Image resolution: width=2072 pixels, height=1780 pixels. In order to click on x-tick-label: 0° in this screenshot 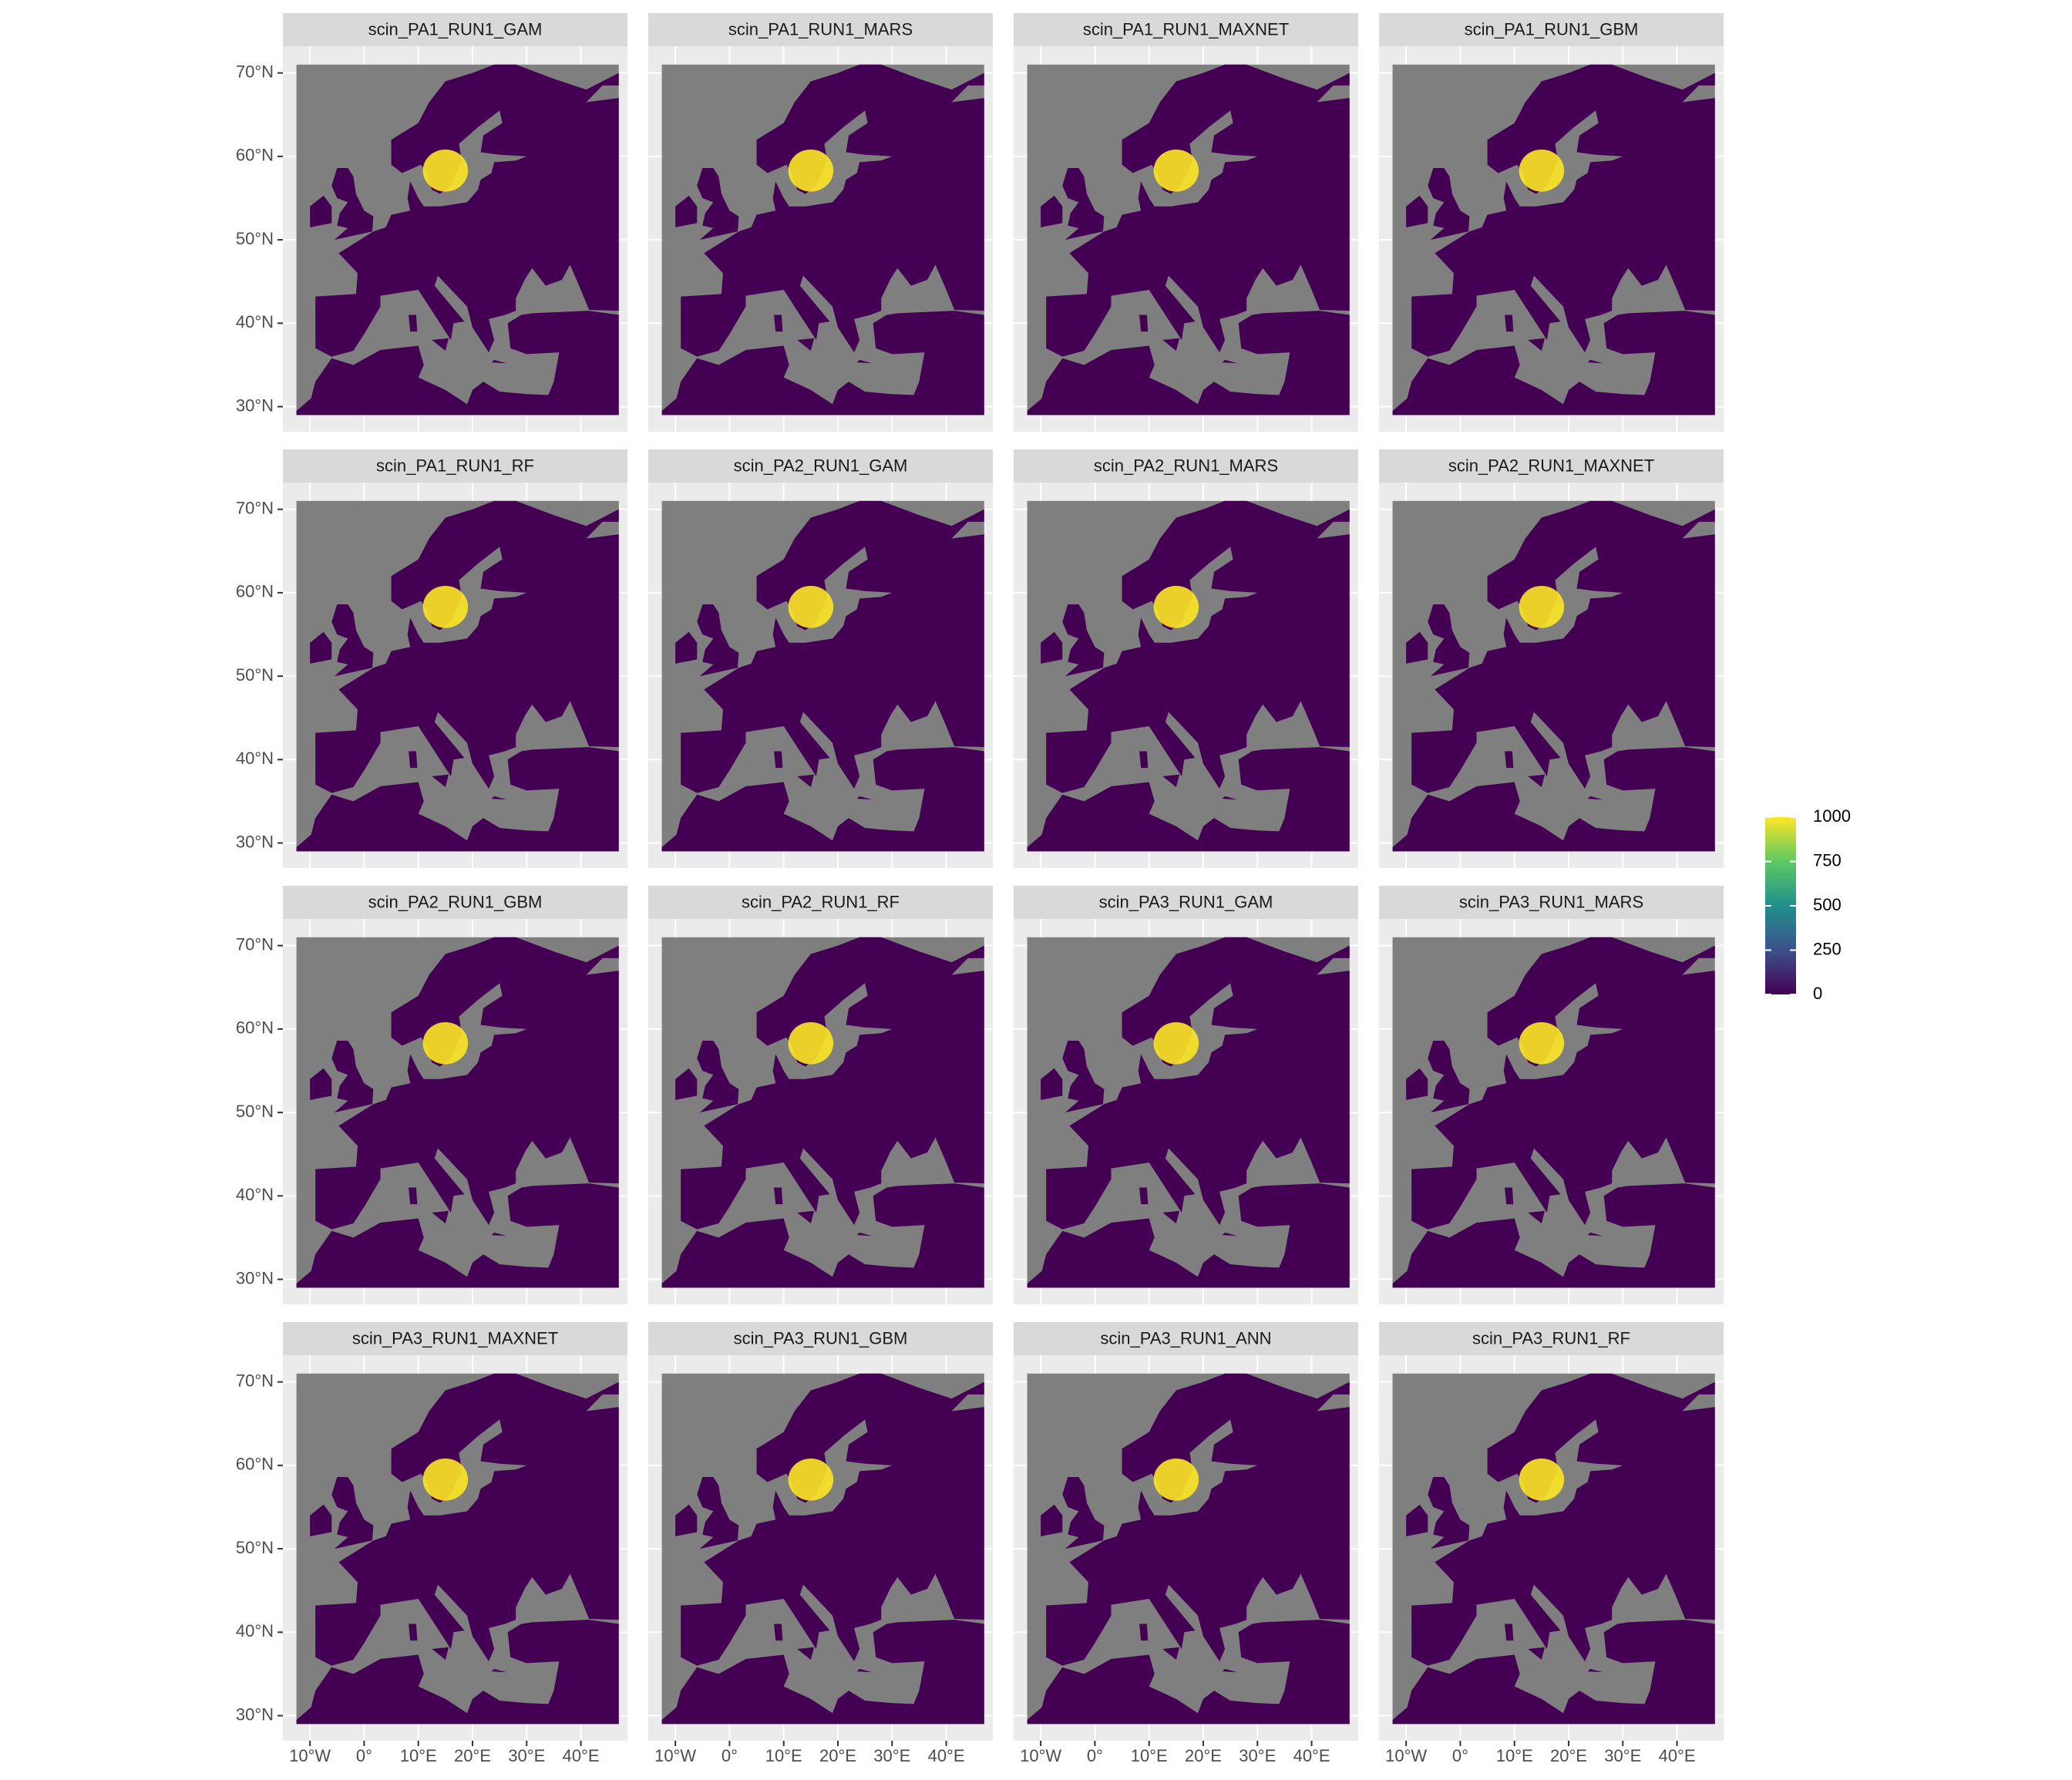, I will do `click(364, 1755)`.